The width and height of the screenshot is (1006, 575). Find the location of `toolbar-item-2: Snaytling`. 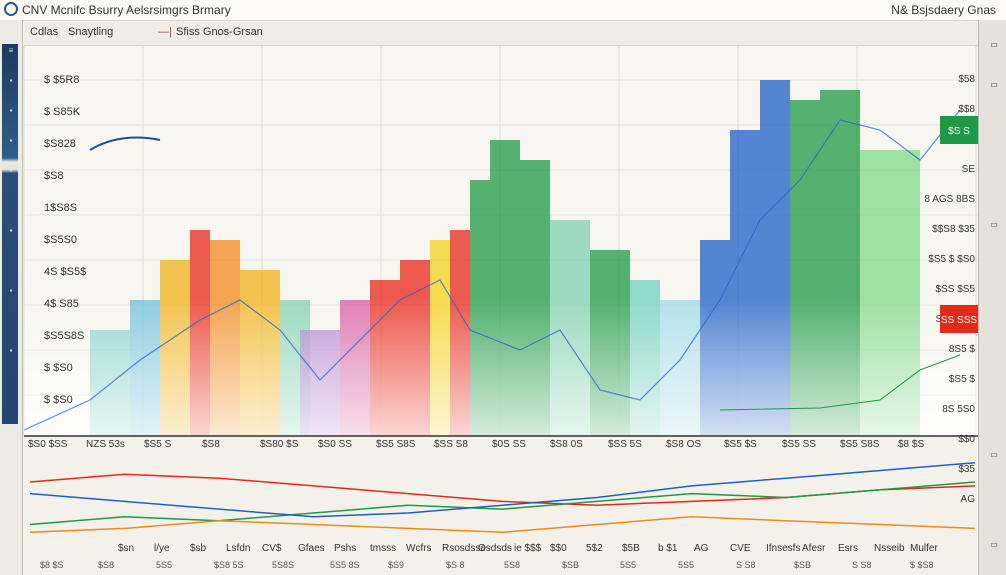

toolbar-item-2: Snaytling is located at coordinates (91, 32).